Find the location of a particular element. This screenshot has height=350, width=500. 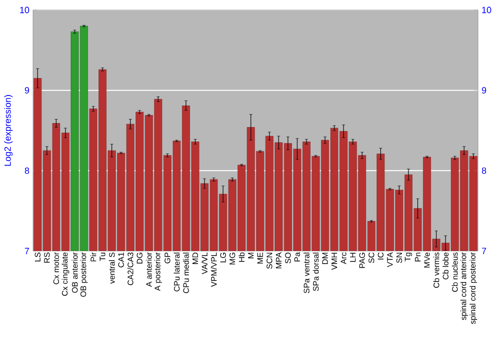

x-tick-label: SPa ventral is located at coordinates (307, 273).